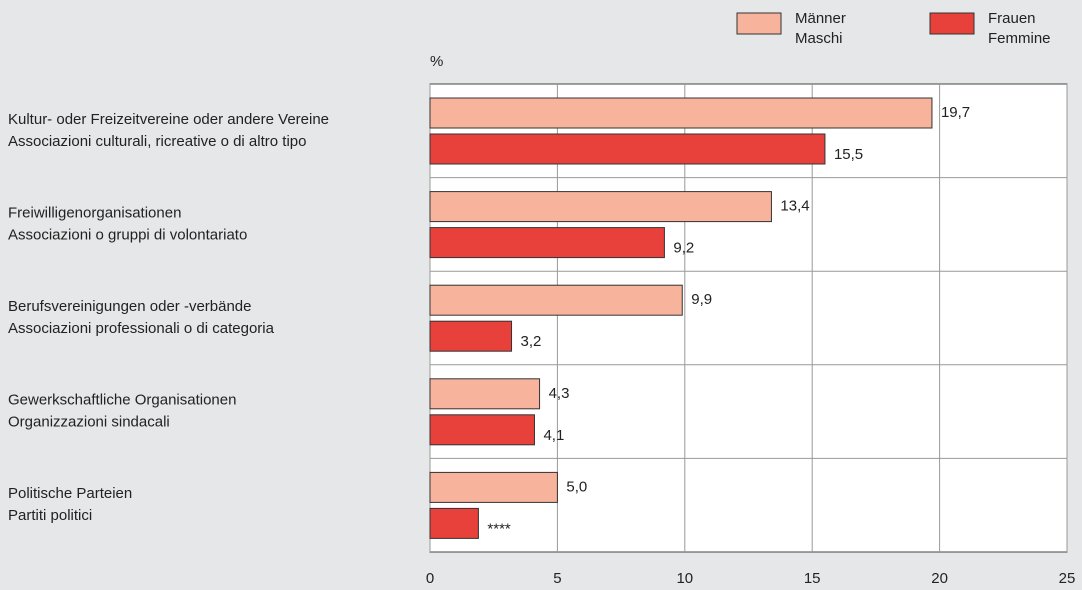  What do you see at coordinates (436, 61) in the screenshot?
I see `axis-unit: %` at bounding box center [436, 61].